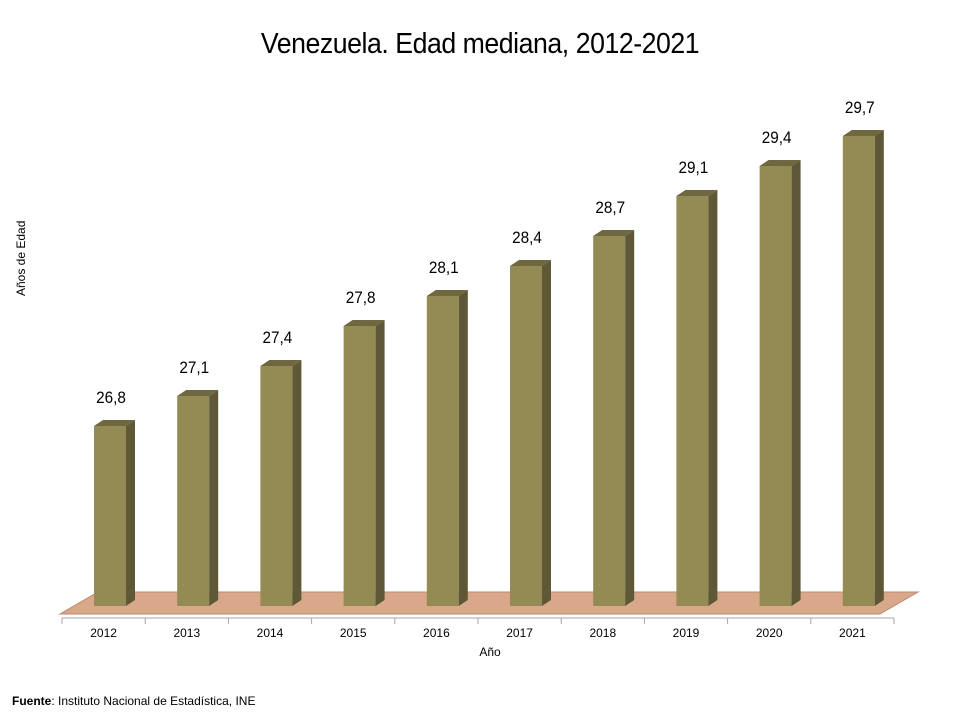  I want to click on x-tick-label: 2018, so click(602, 633).